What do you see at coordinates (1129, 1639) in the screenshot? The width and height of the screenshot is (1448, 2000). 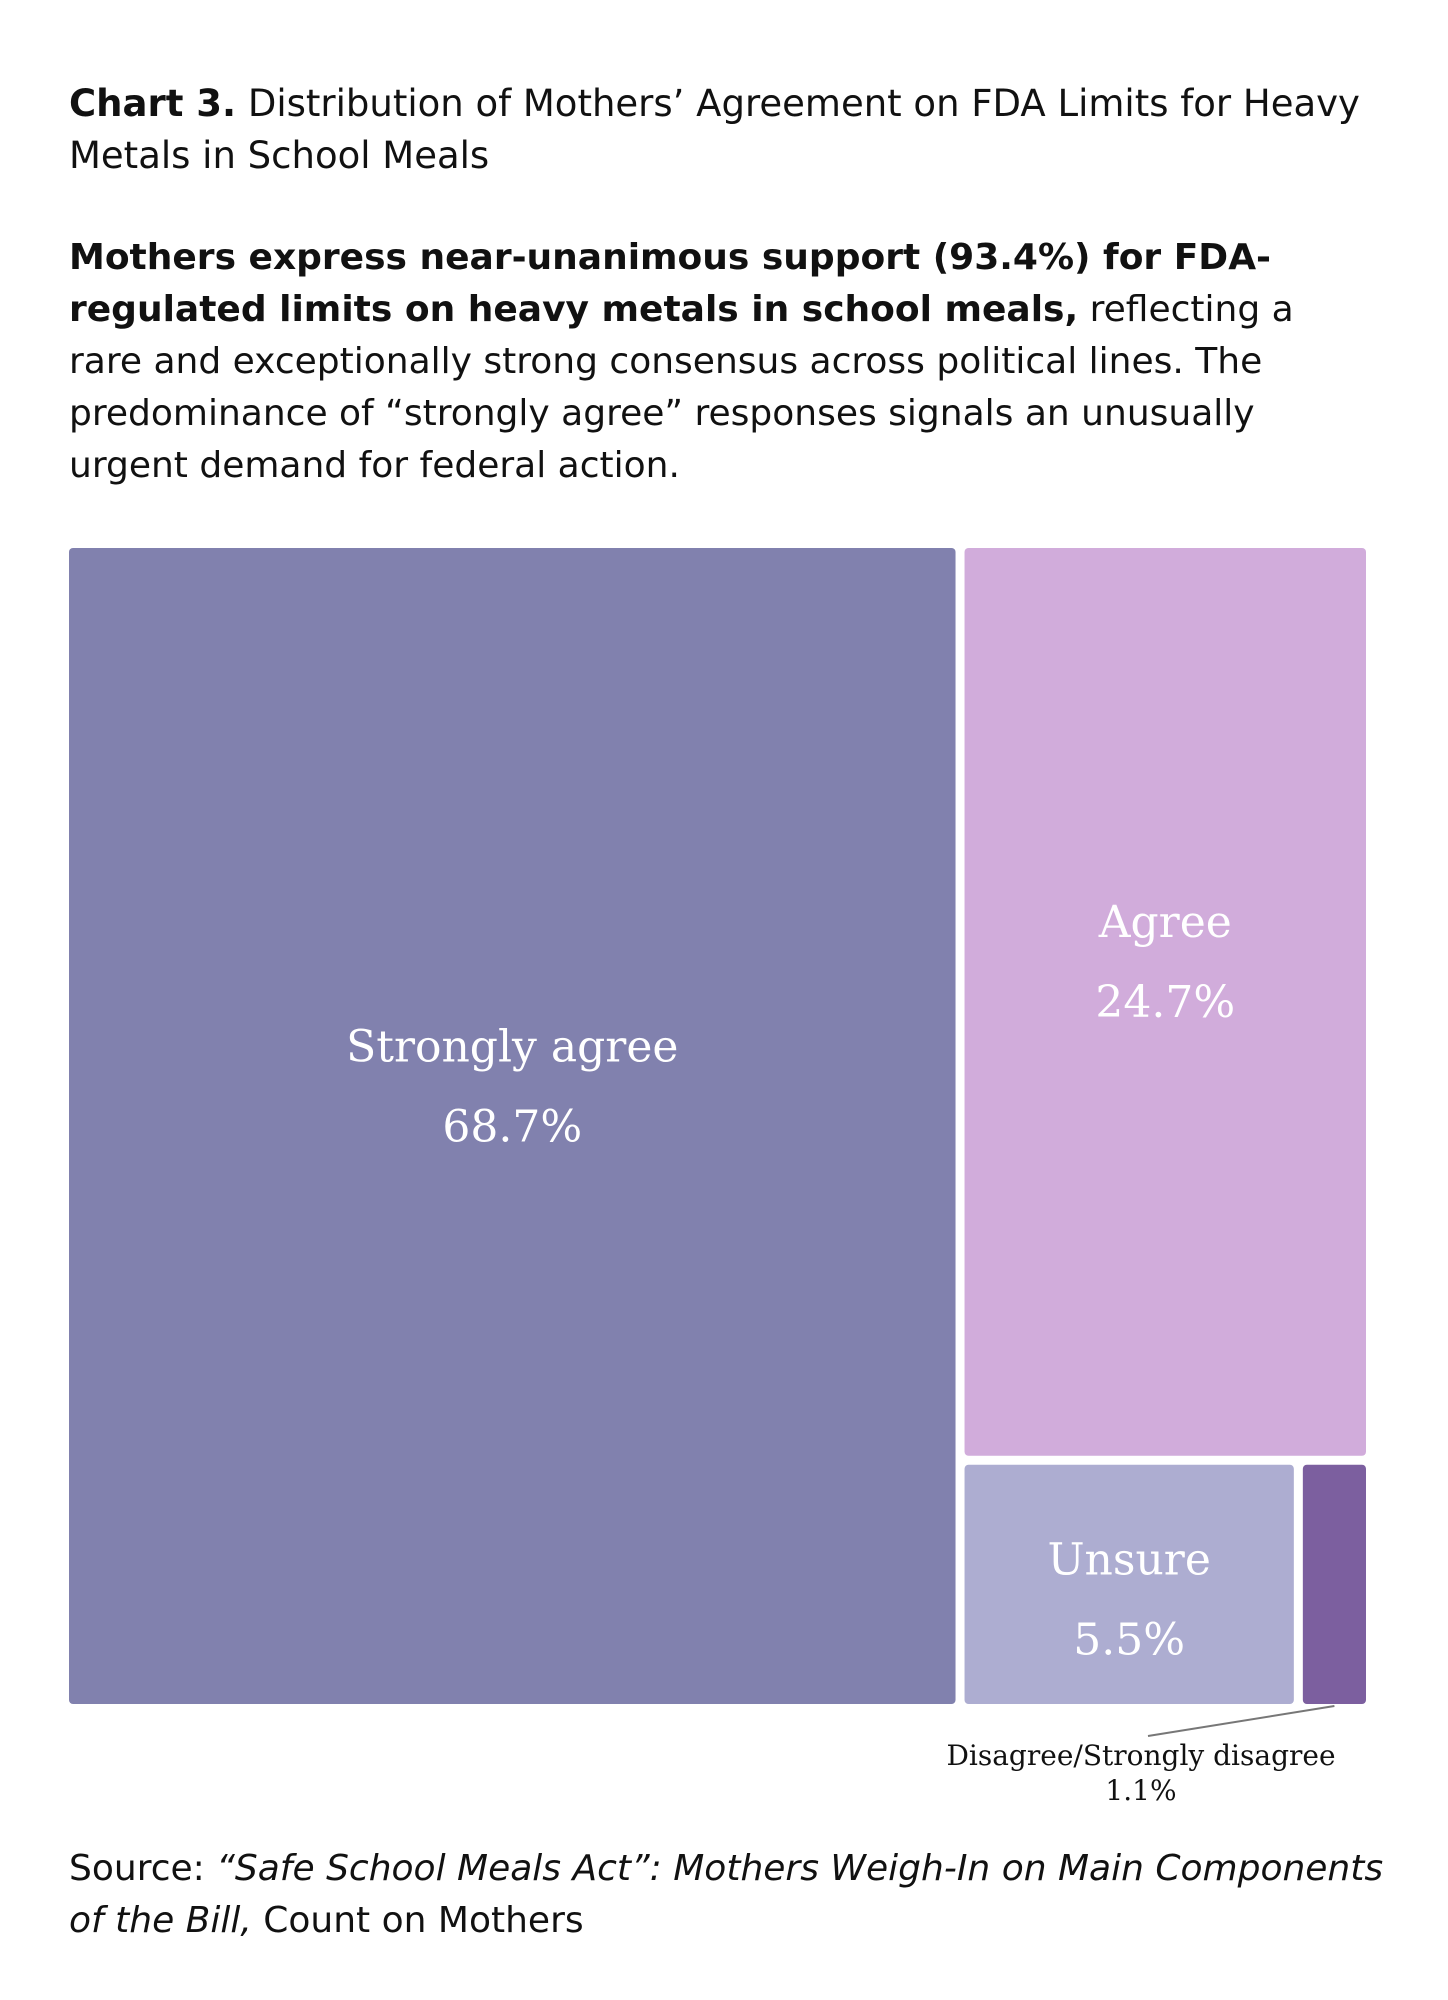 I see `tile-value-unsure: 5.5%` at bounding box center [1129, 1639].